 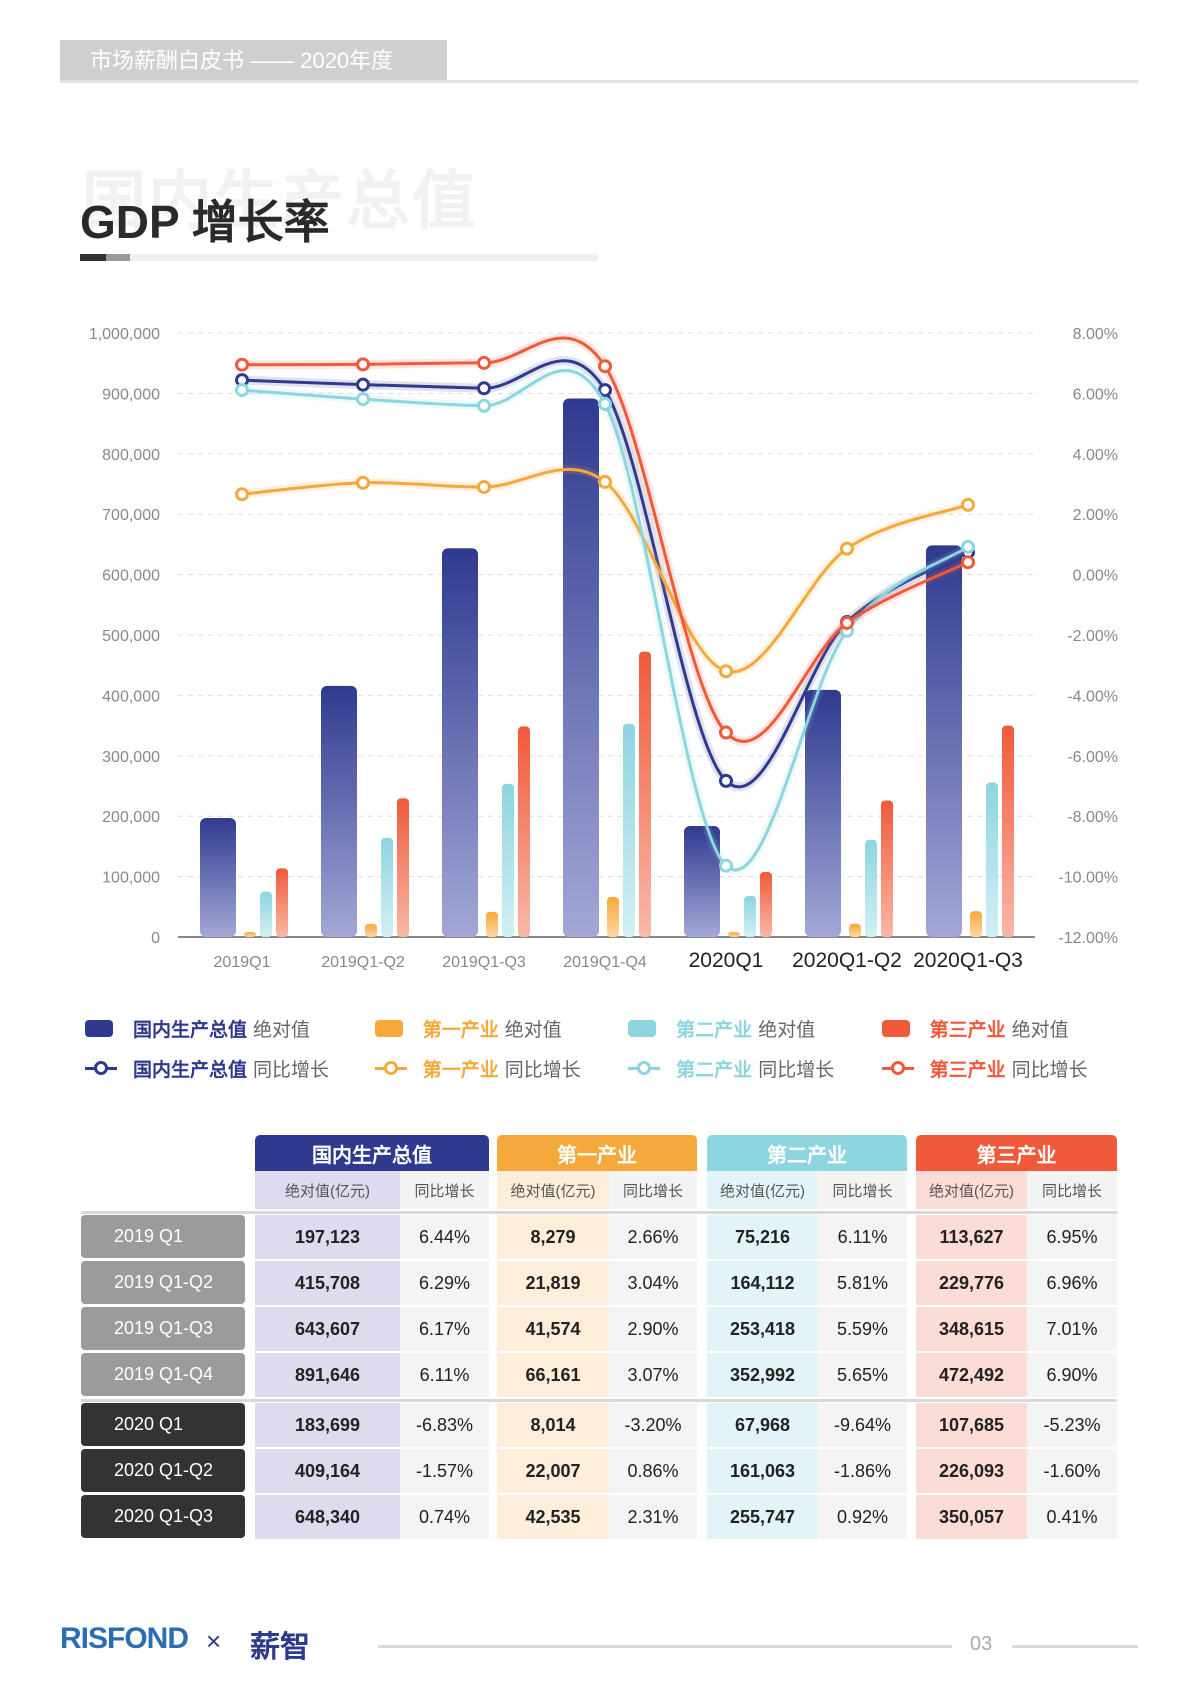 What do you see at coordinates (754, 1028) in the screenshot?
I see `legend-item: 第二产业 绝对值` at bounding box center [754, 1028].